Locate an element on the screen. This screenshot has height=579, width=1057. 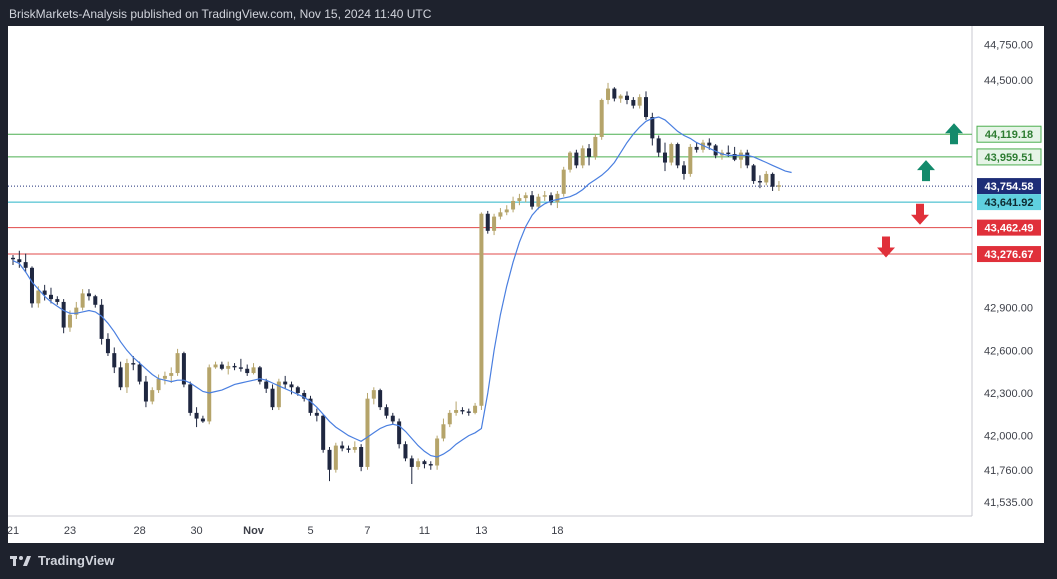
support-2-label: 43,276.67 is located at coordinates (1009, 255).